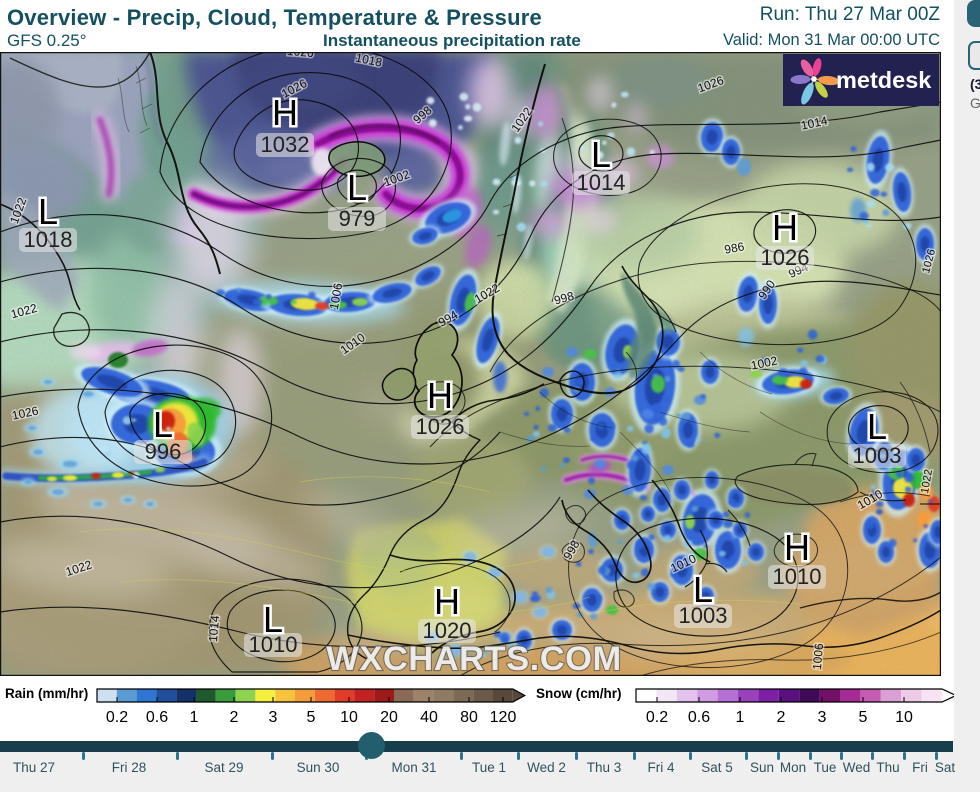 This screenshot has height=792, width=980. Describe the element at coordinates (469, 717) in the screenshot. I see `svg-text: 80` at that location.